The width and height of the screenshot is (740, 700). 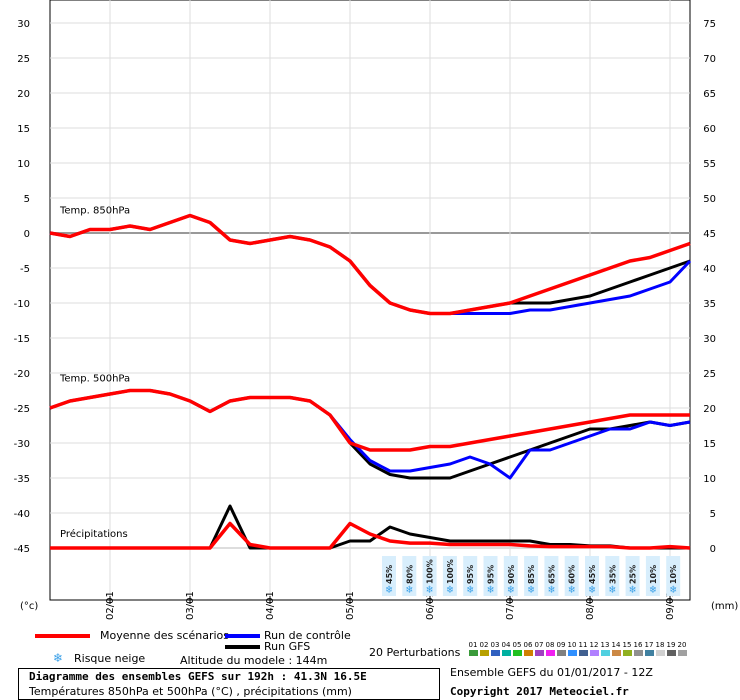 I want to click on right-tick-label: 65, so click(x=709, y=94).